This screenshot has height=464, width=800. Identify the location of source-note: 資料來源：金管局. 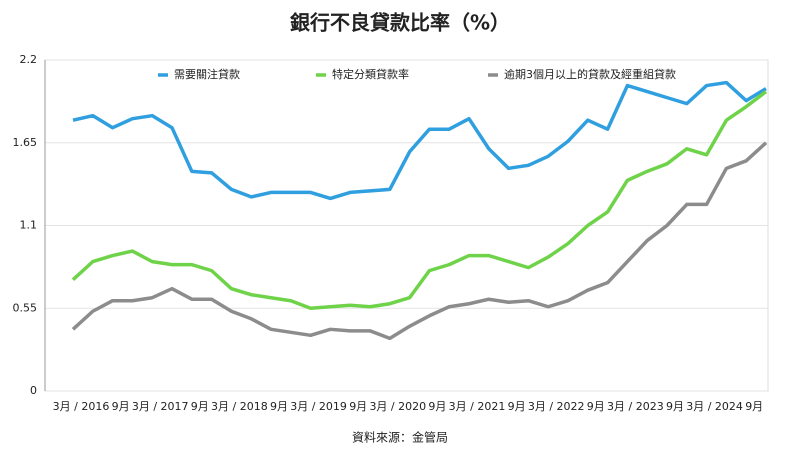
(400, 437).